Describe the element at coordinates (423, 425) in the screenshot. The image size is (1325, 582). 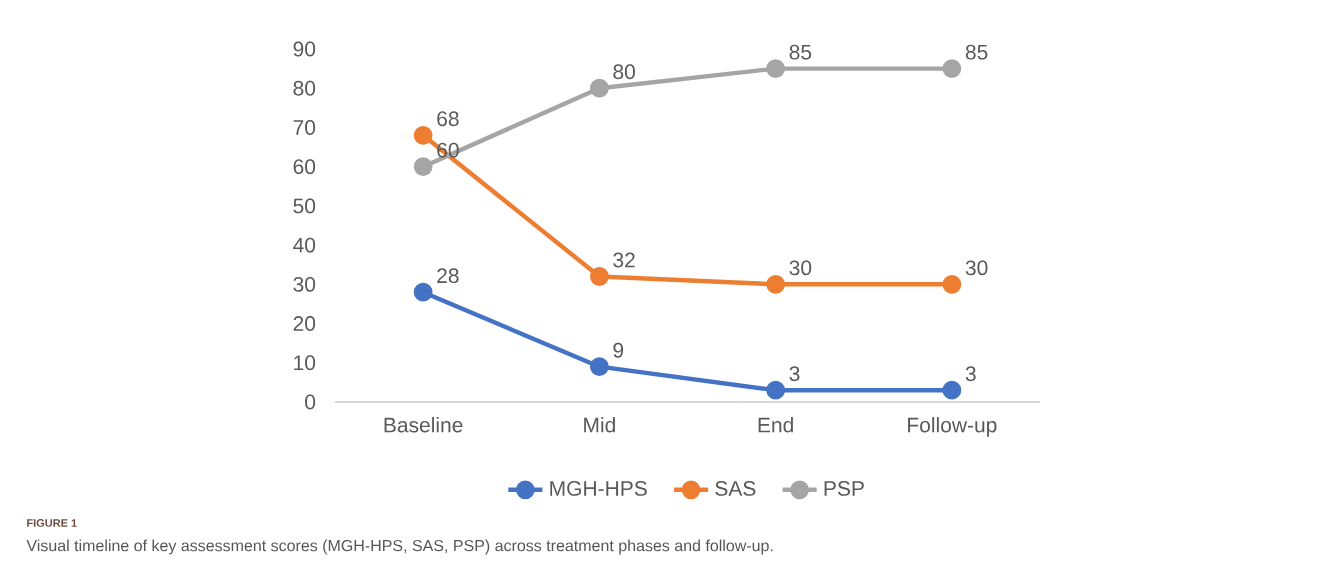
I see `x-tick-label: Baseline` at that location.